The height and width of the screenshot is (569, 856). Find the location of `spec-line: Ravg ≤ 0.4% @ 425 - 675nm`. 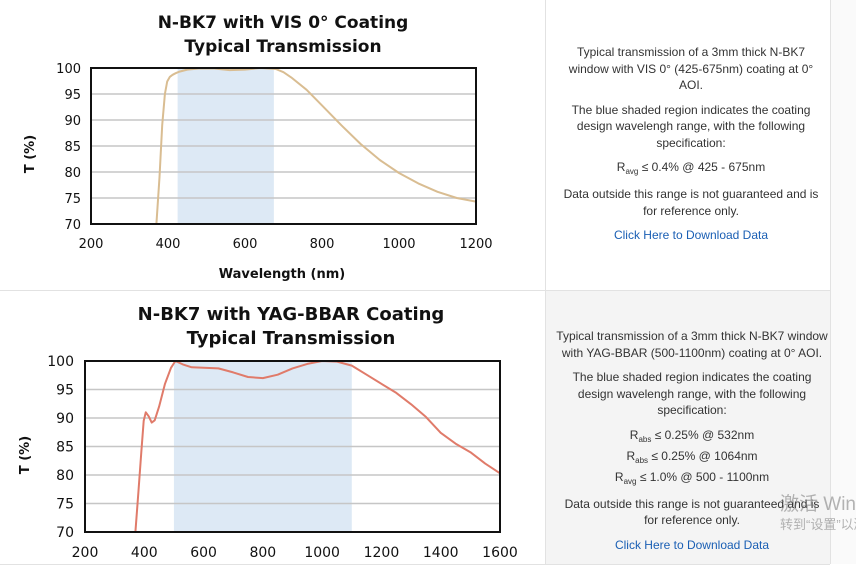

spec-line: Ravg ≤ 0.4% @ 425 - 675nm is located at coordinates (691, 168).